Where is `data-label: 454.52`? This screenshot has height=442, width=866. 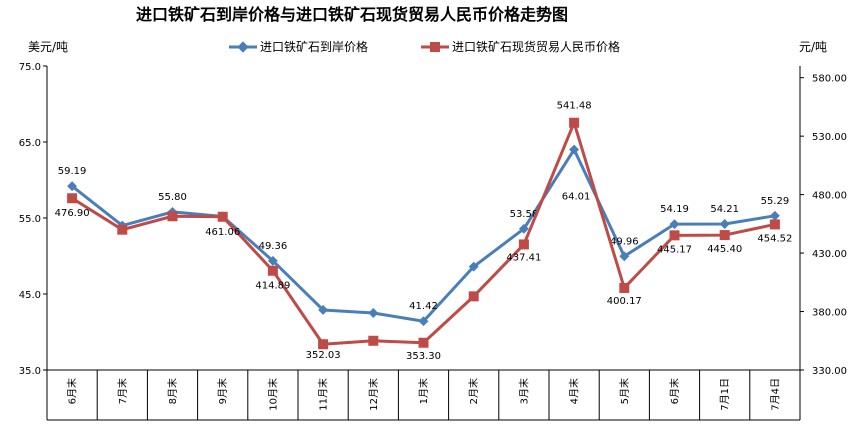
data-label: 454.52 is located at coordinates (774, 238).